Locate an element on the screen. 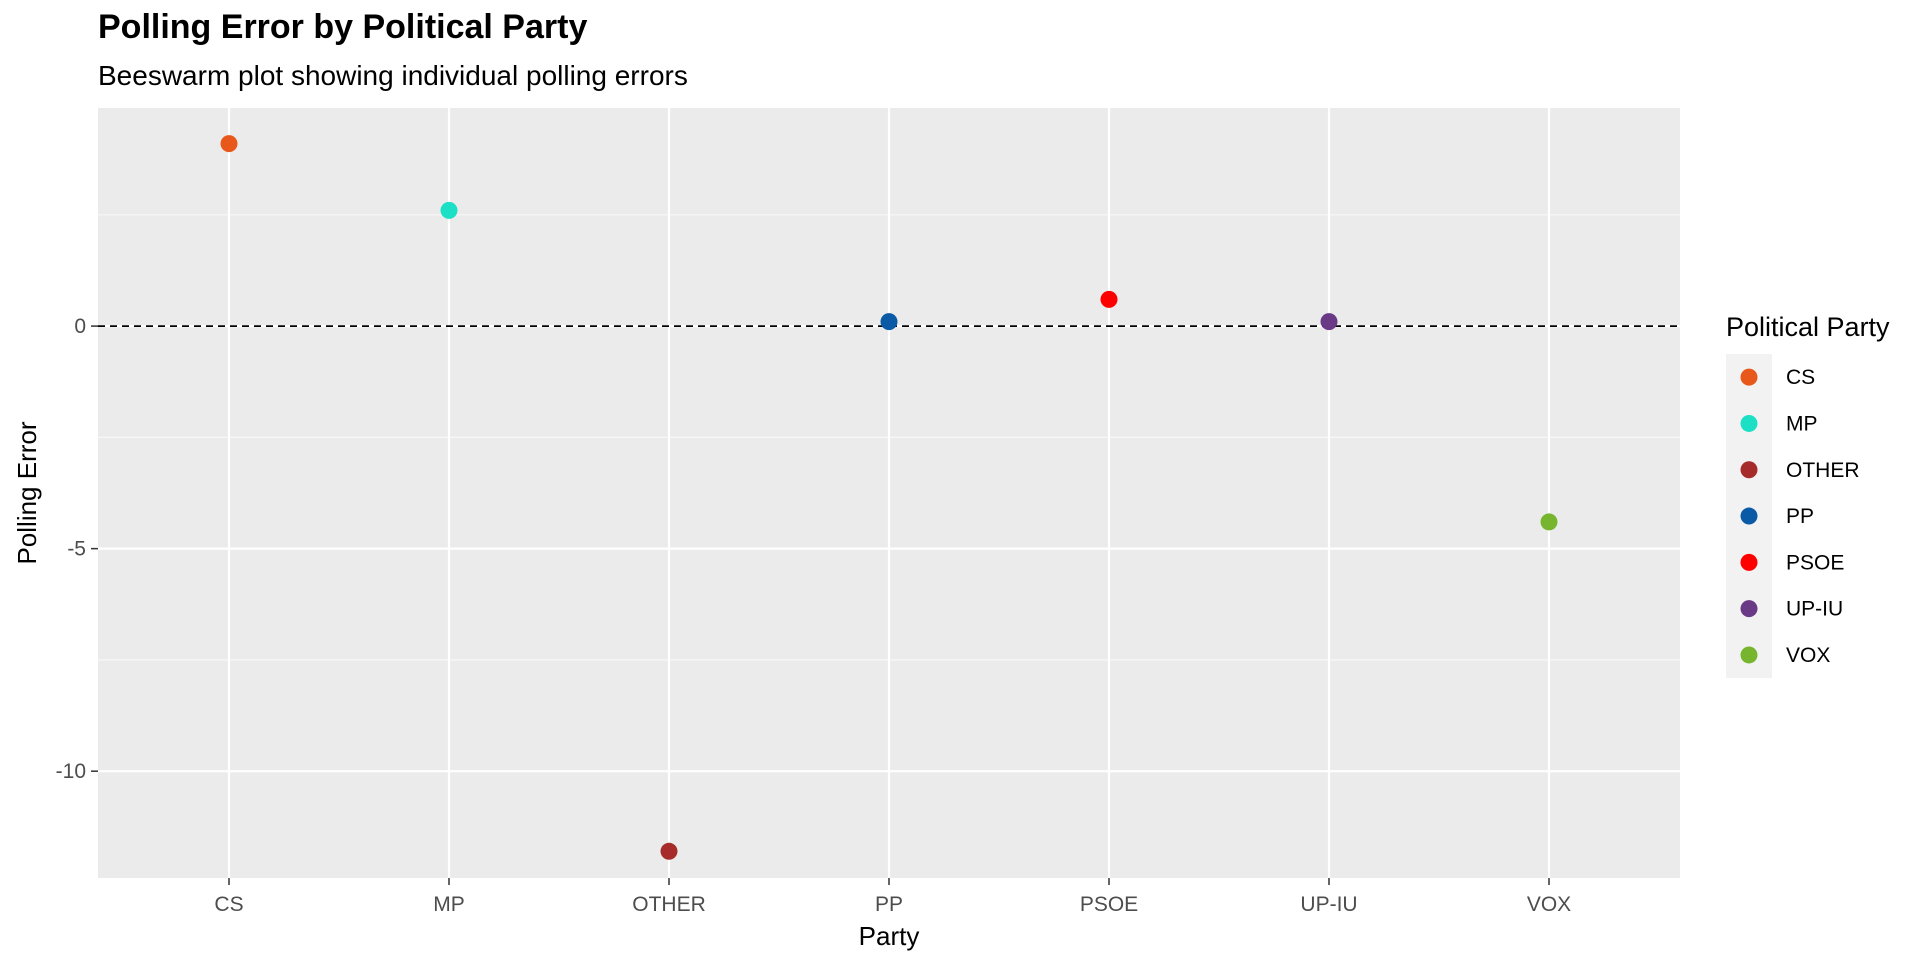  point-PSOE is located at coordinates (1109, 299).